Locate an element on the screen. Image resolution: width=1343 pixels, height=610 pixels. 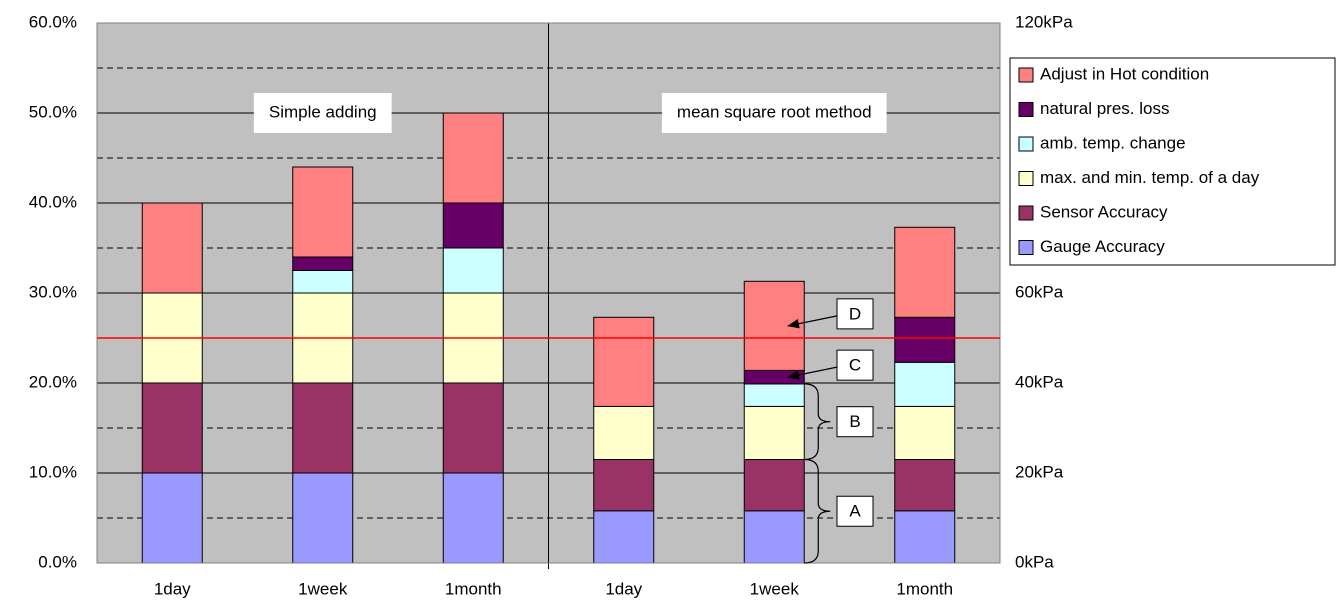
y-tick-label: 40.0% is located at coordinates (53, 201).